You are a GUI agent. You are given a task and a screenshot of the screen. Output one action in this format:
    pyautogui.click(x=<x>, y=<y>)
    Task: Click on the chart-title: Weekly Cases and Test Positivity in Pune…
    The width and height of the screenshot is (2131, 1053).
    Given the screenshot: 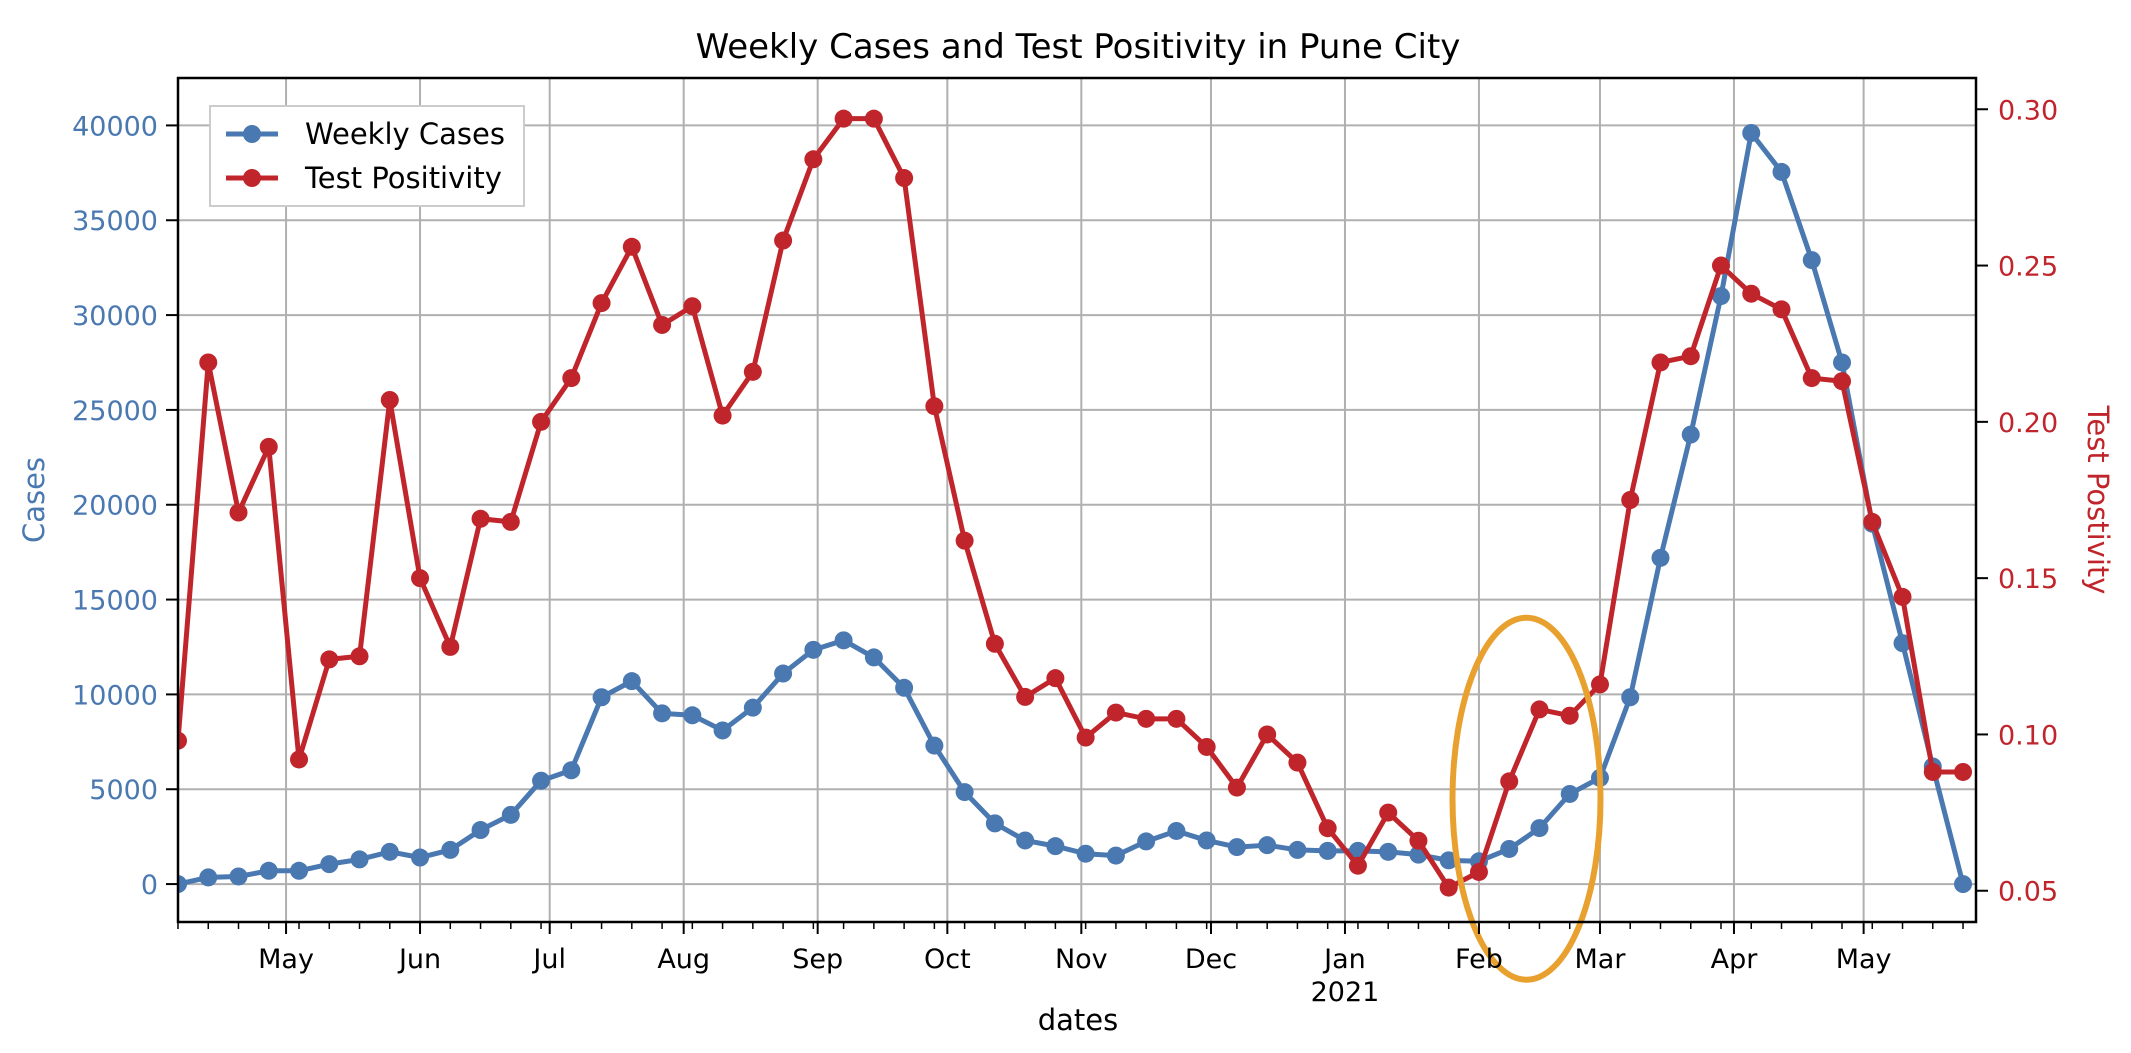 What is the action you would take?
    pyautogui.click(x=1078, y=47)
    